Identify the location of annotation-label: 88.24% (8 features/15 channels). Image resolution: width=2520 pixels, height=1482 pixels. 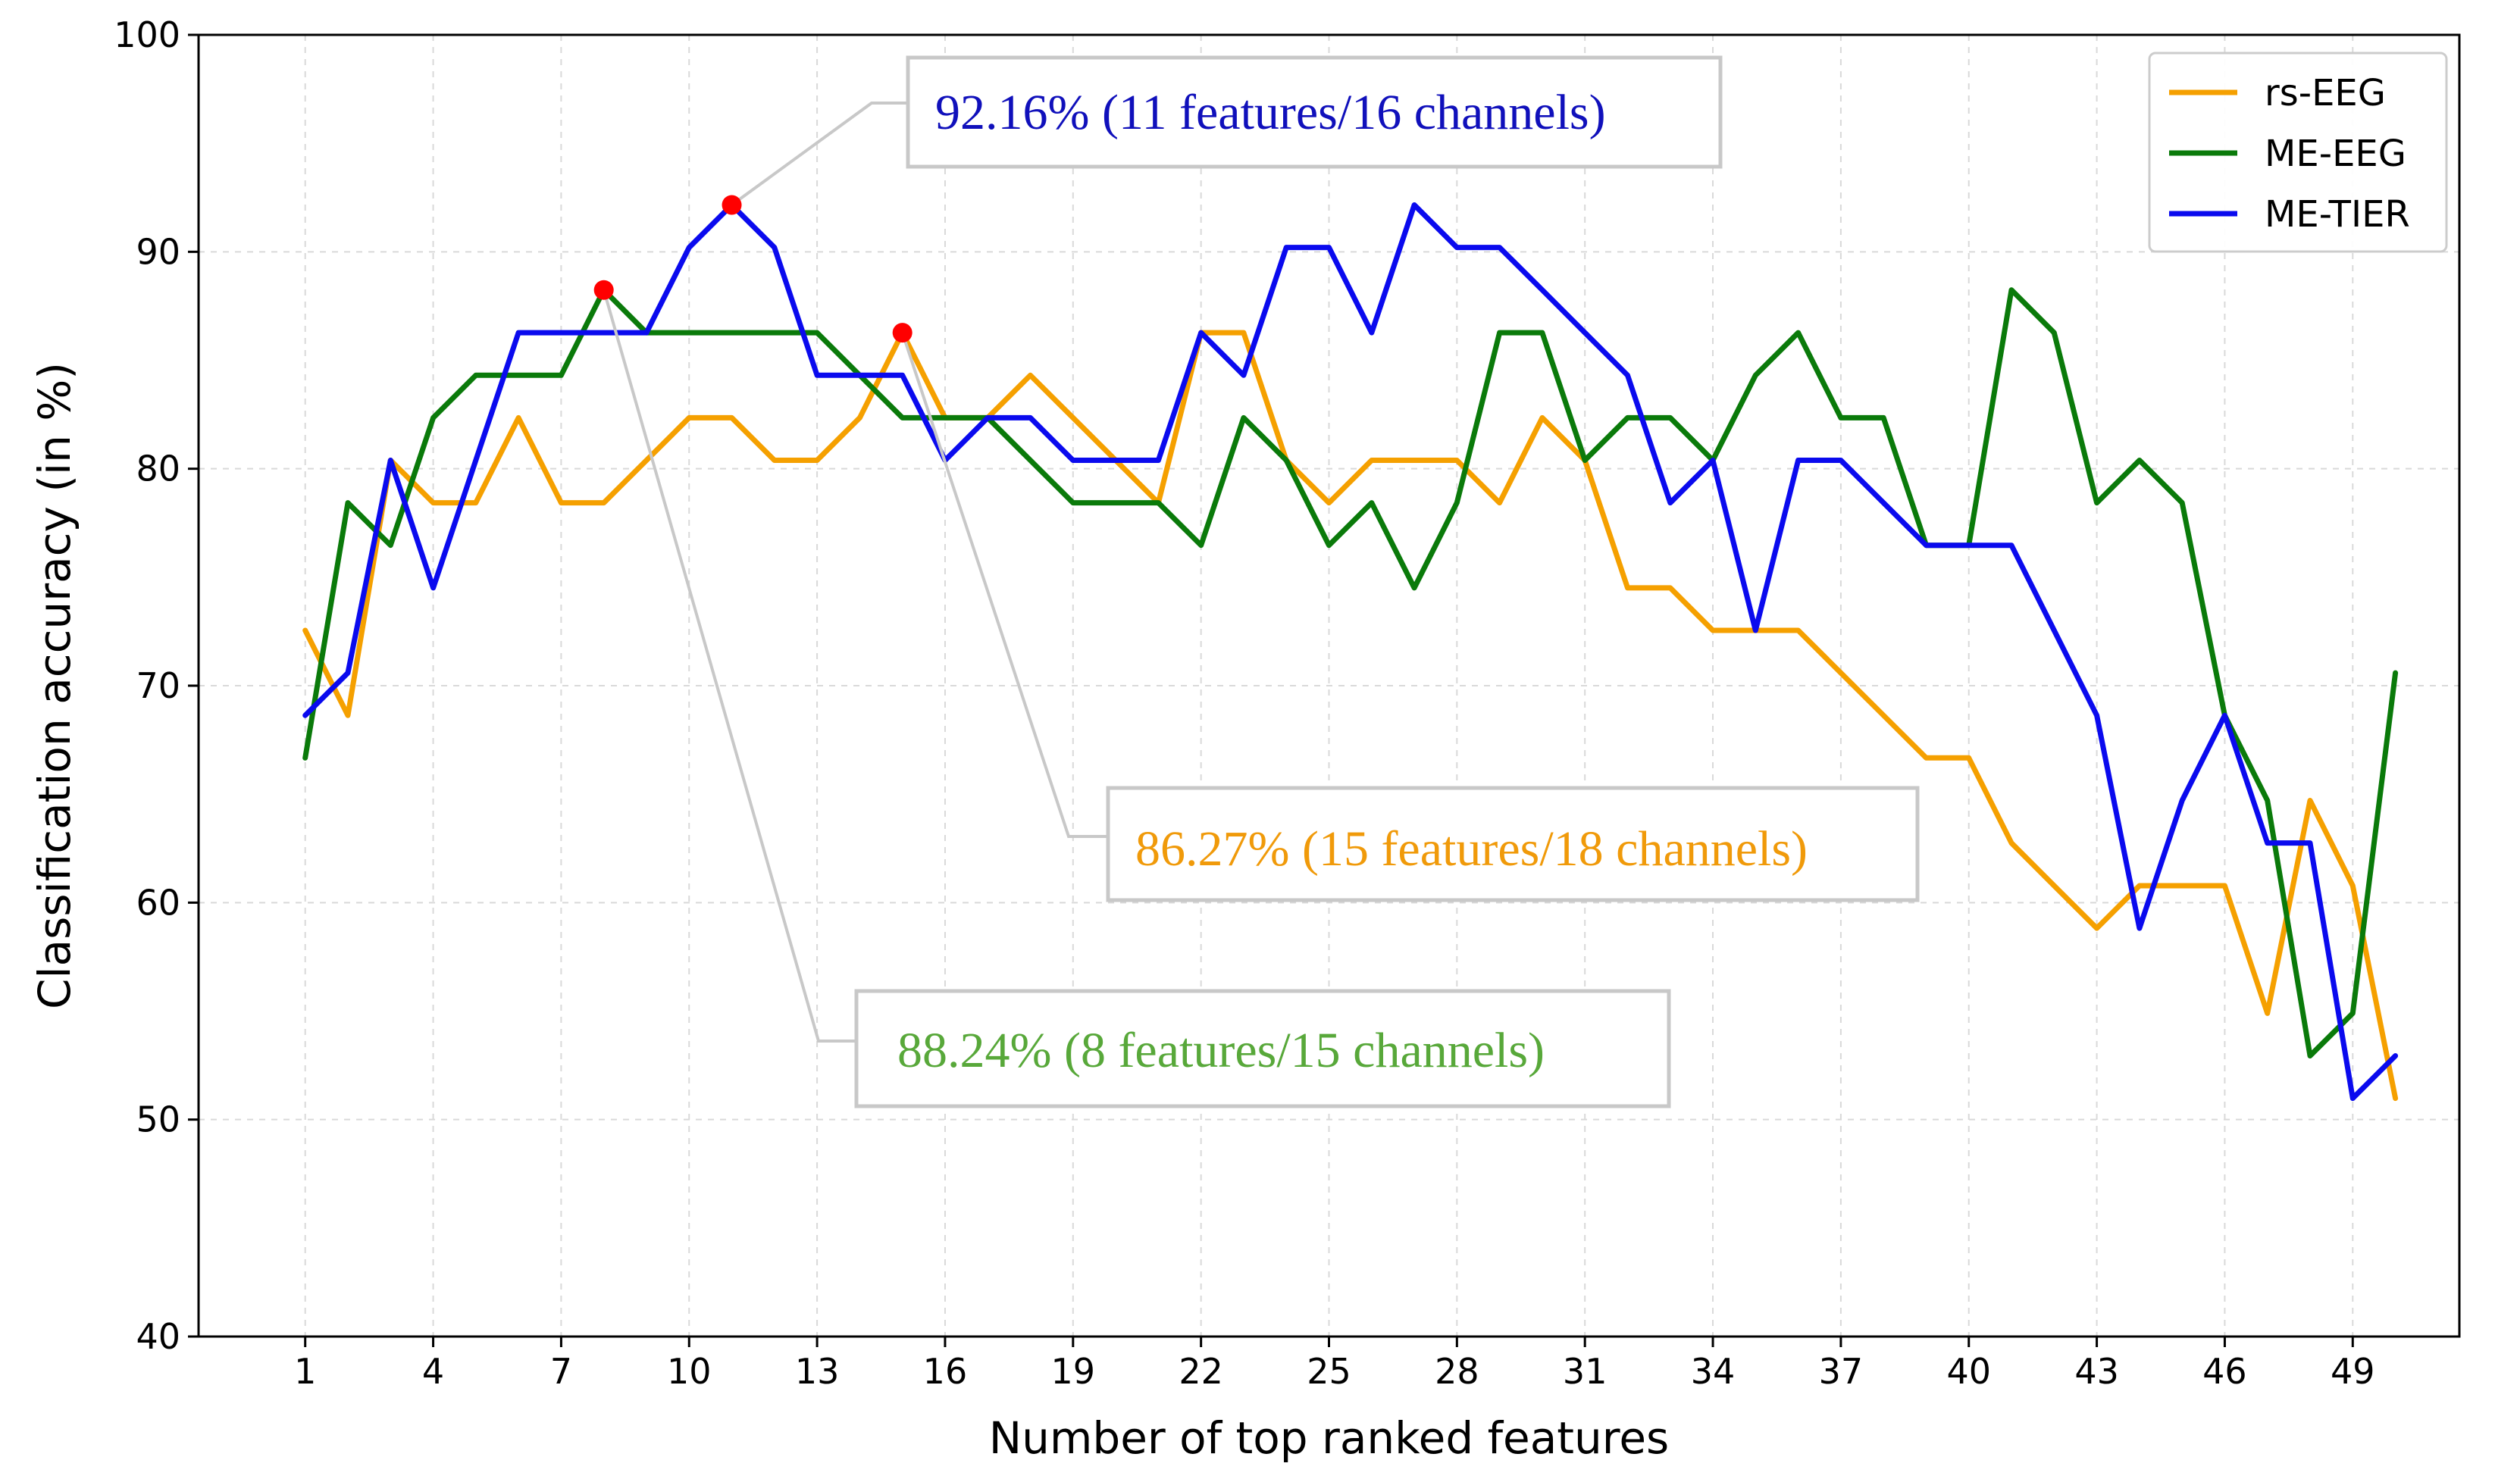
(1221, 1050).